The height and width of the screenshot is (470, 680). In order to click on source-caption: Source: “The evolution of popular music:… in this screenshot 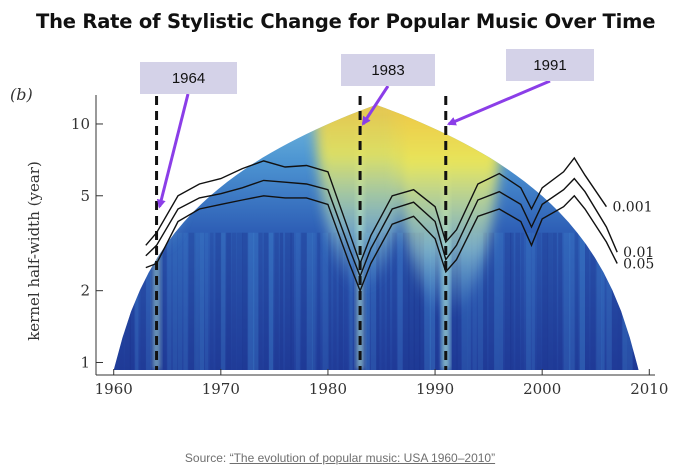, I will do `click(340, 458)`.